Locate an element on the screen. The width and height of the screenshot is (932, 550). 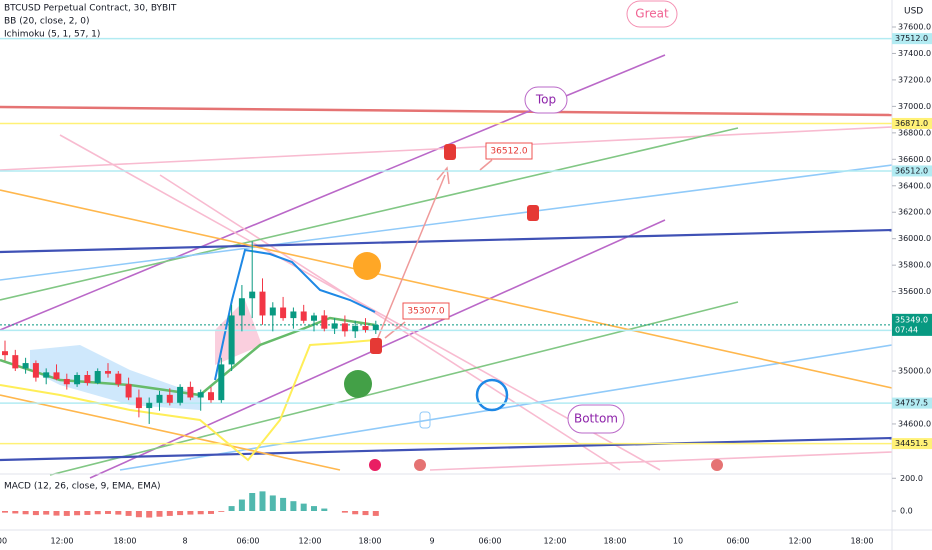
chart-title: BTCUSD Perpetual Contract, 30, BYBIT is located at coordinates (90, 9).